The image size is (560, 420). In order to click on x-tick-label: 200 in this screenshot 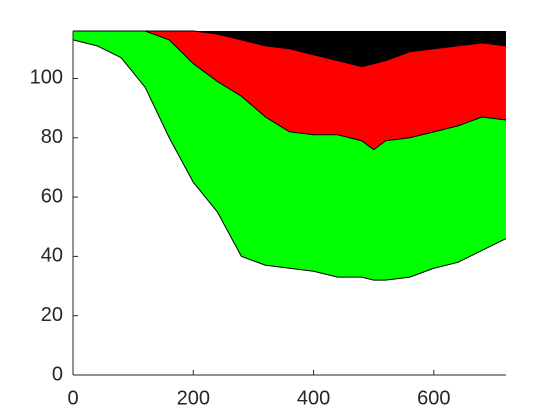, I will do `click(193, 398)`.